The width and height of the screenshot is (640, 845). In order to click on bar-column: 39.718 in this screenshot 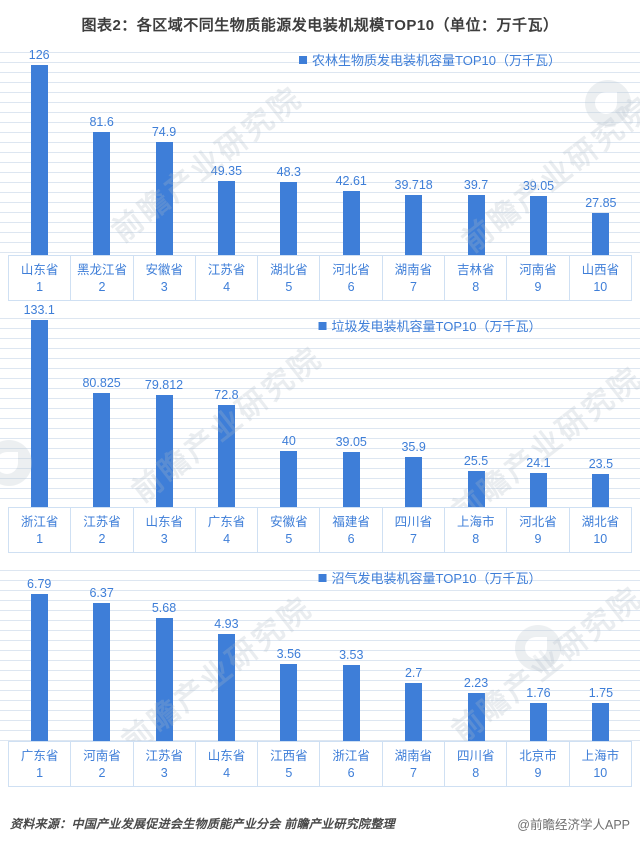, I will do `click(413, 216)`.